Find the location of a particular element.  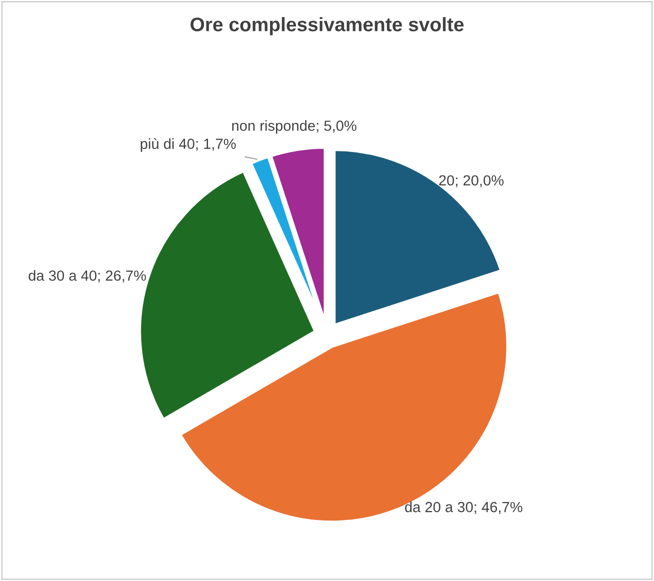

slice-label: non risponde; 5,0% is located at coordinates (294, 127).